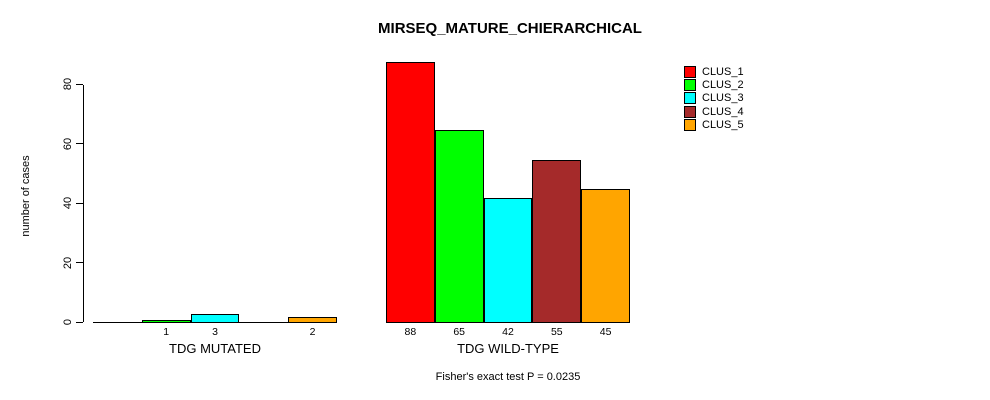 This screenshot has height=400, width=990. Describe the element at coordinates (83, 203) in the screenshot. I see `y-axis-line` at that location.